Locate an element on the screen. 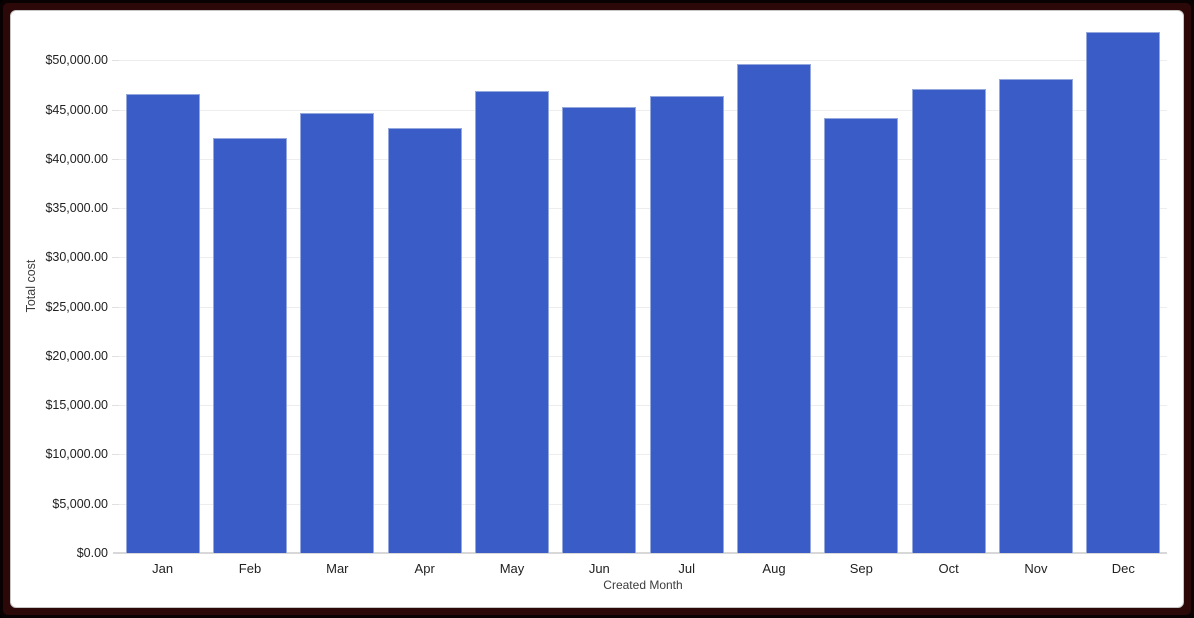  bar-jun is located at coordinates (599, 330).